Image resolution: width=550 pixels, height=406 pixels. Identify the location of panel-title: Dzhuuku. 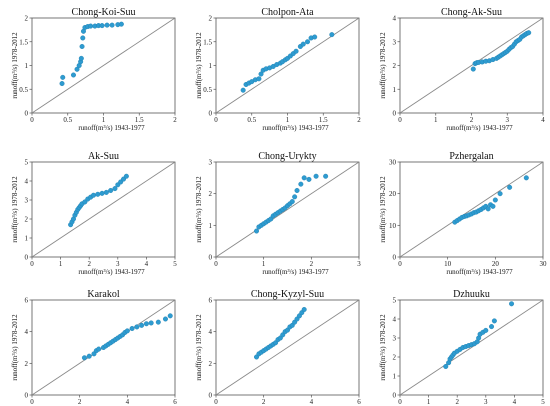
(471, 294).